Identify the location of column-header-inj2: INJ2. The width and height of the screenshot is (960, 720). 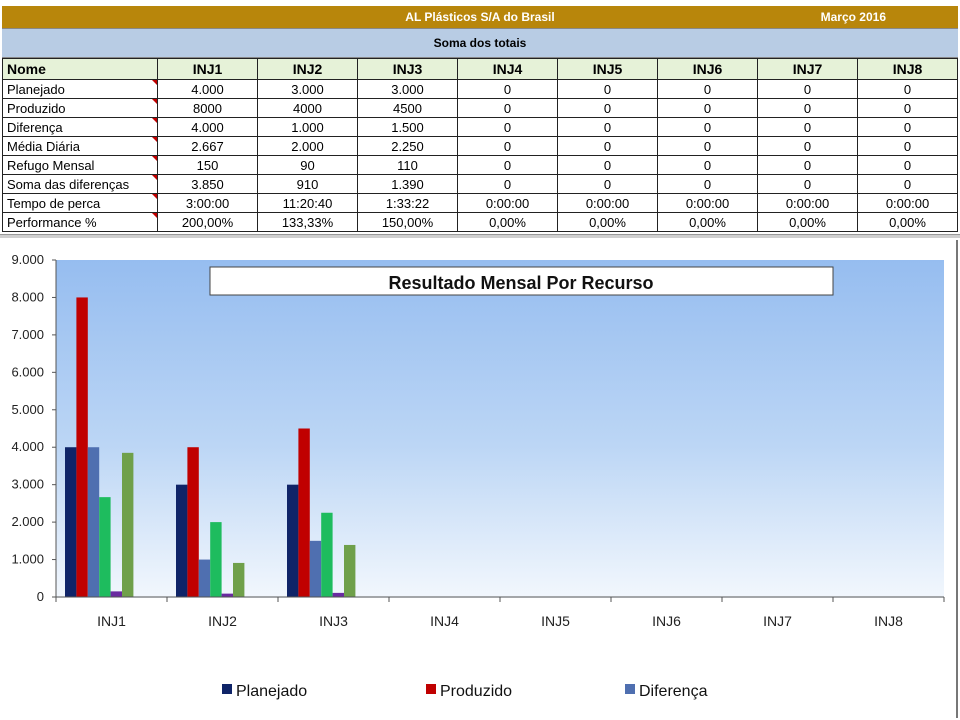
(307, 69).